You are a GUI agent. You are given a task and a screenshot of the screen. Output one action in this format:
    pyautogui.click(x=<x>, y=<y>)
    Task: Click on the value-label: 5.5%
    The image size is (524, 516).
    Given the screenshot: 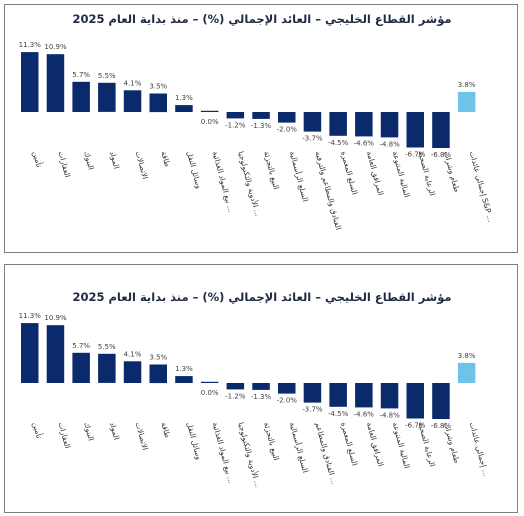 What is the action you would take?
    pyautogui.click(x=107, y=76)
    